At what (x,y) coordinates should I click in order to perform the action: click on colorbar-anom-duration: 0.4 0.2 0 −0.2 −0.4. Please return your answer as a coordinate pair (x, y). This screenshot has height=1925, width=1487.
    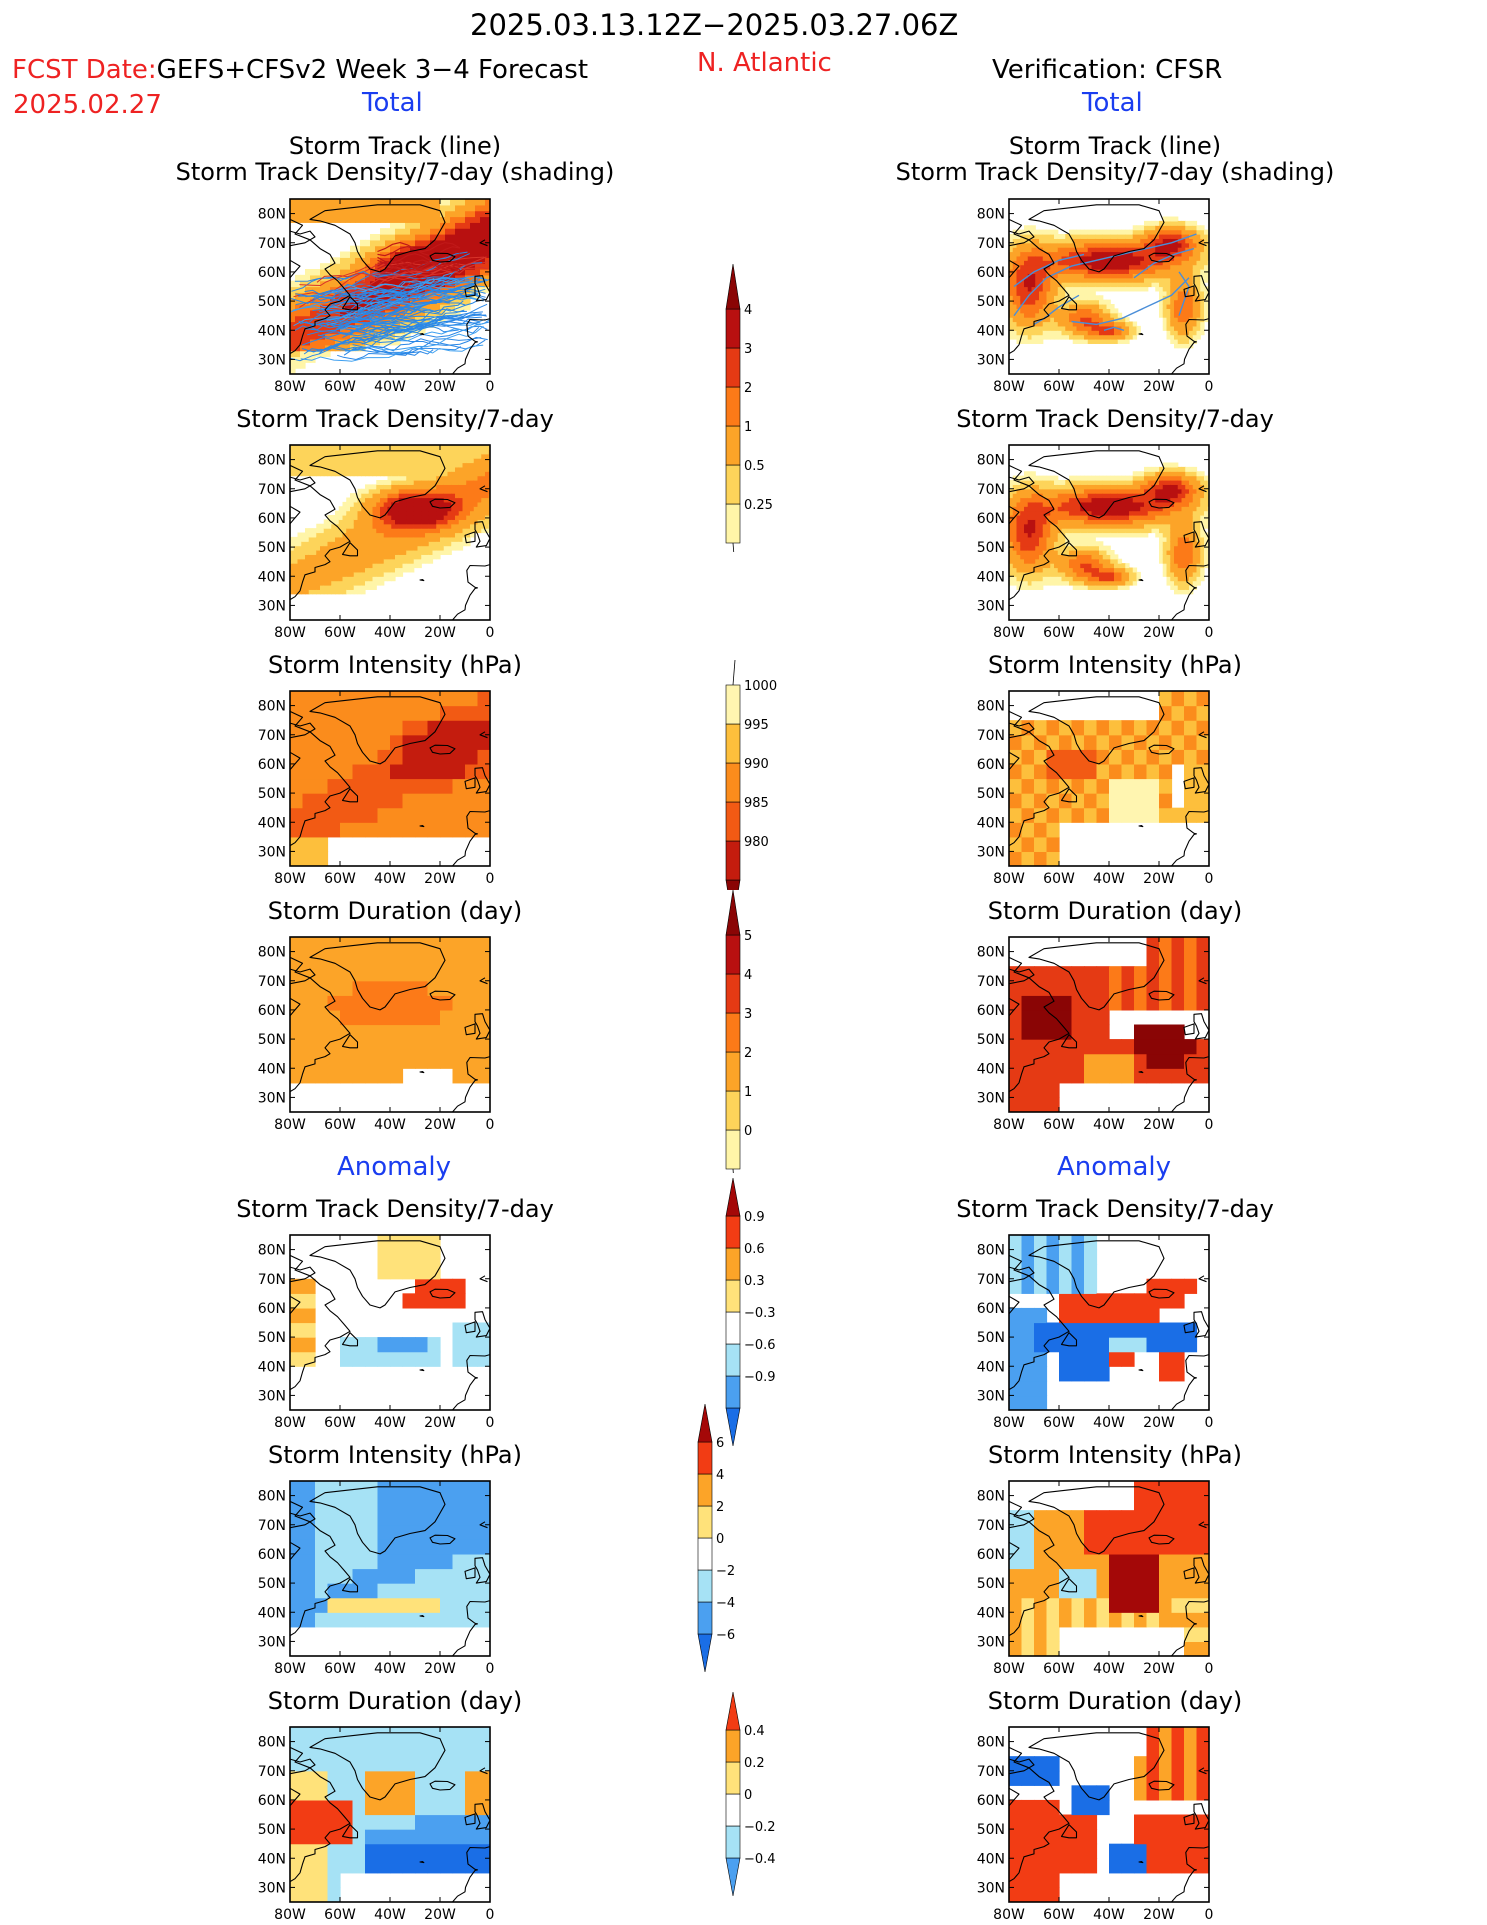
    Looking at the image, I should click on (750, 1794).